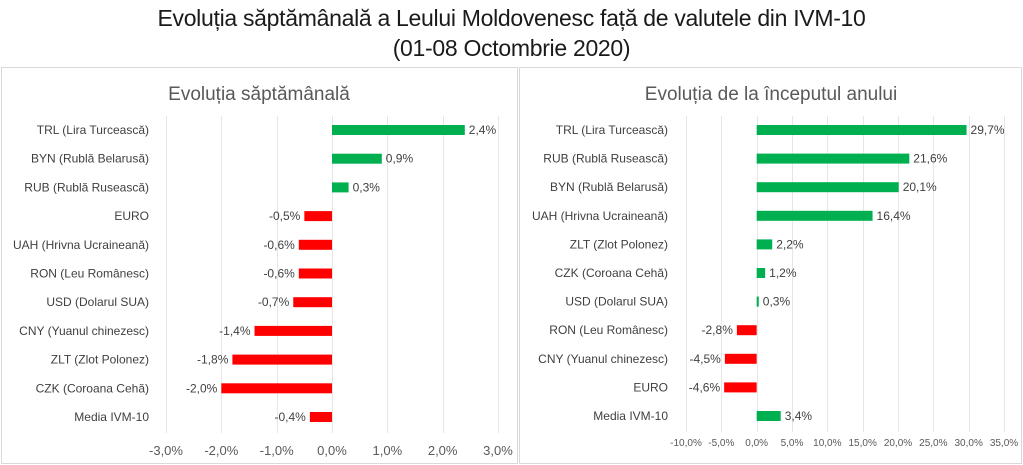 Image resolution: width=1023 pixels, height=465 pixels. Describe the element at coordinates (777, 302) in the screenshot. I see `ytd-value-label: 0,3%` at that location.